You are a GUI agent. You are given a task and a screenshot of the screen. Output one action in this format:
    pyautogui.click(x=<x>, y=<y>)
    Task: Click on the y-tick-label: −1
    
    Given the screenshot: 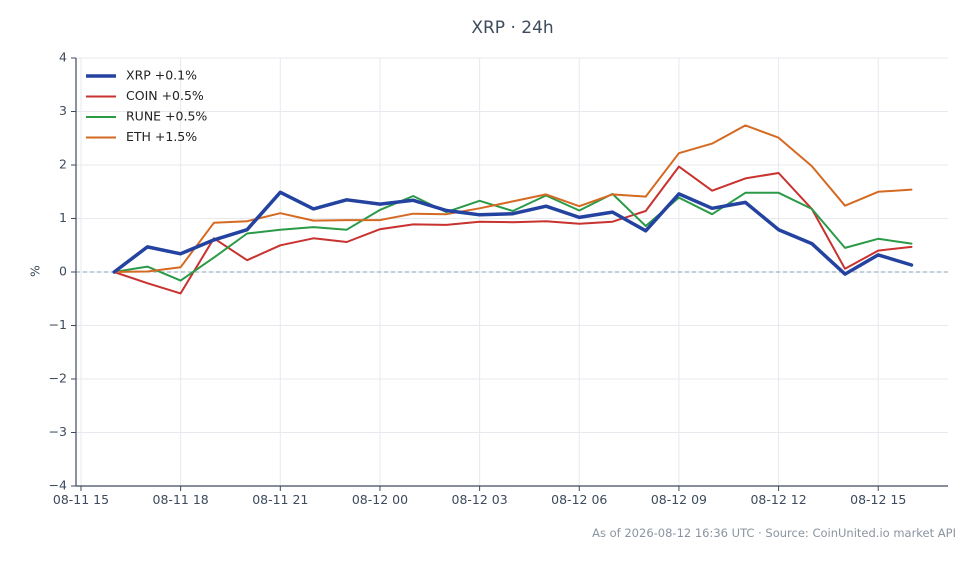 What is the action you would take?
    pyautogui.click(x=58, y=324)
    